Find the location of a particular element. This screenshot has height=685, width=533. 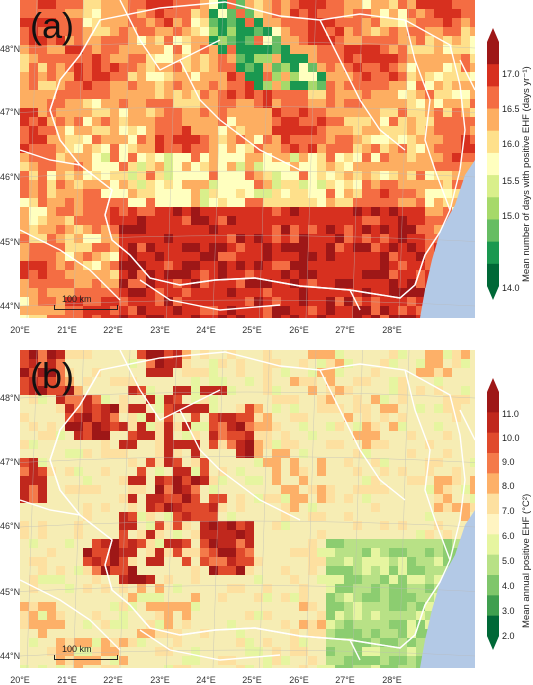

colorbar-b-band is located at coordinates (493, 402).